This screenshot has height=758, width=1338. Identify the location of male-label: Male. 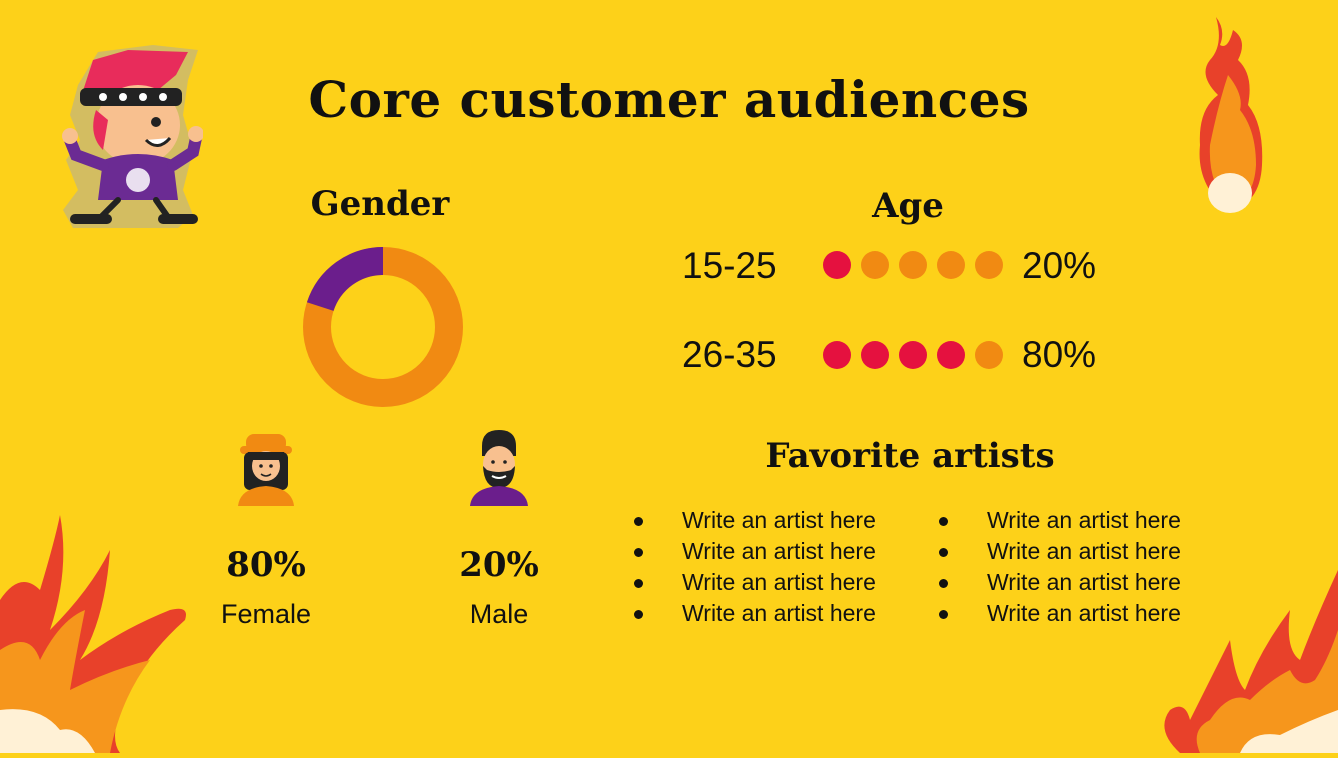
(499, 614).